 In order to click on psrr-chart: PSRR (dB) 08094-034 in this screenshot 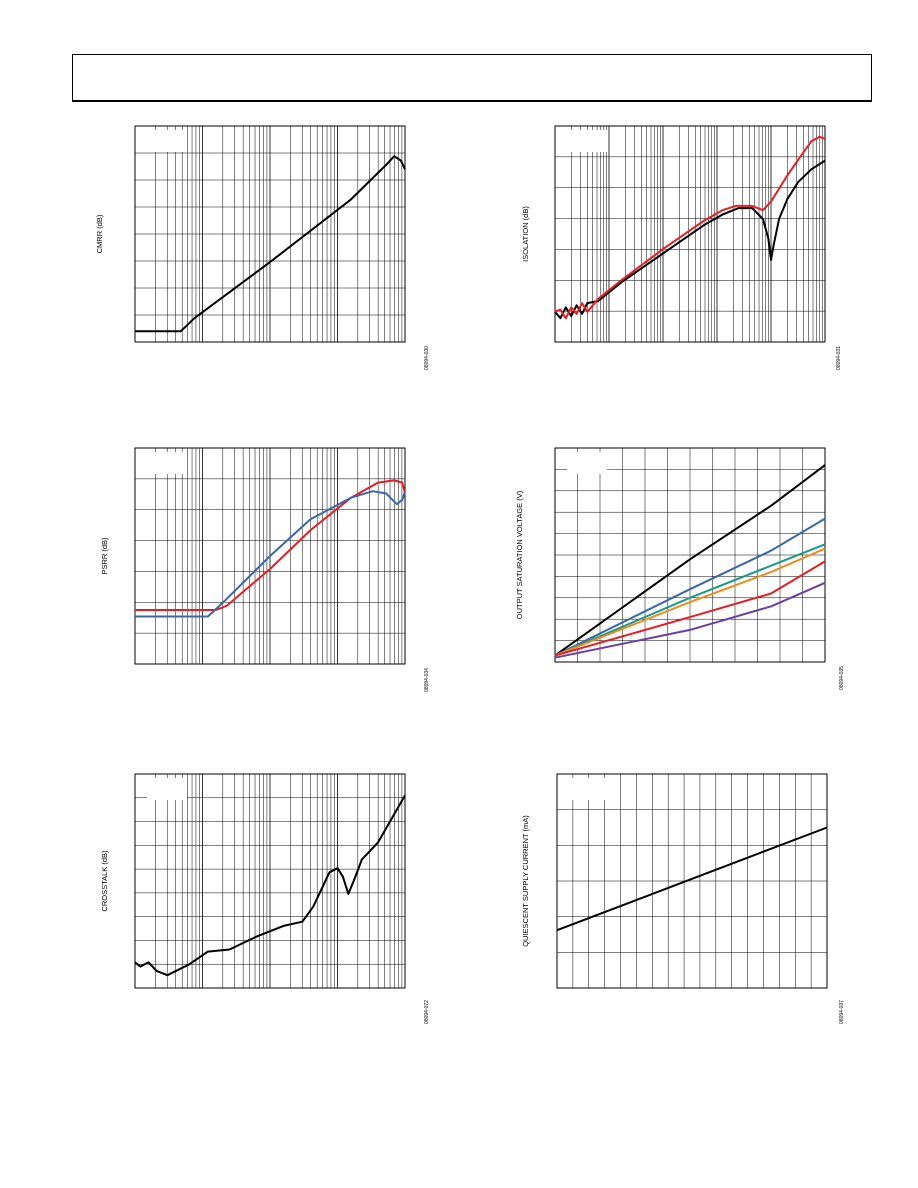, I will do `click(265, 569)`.